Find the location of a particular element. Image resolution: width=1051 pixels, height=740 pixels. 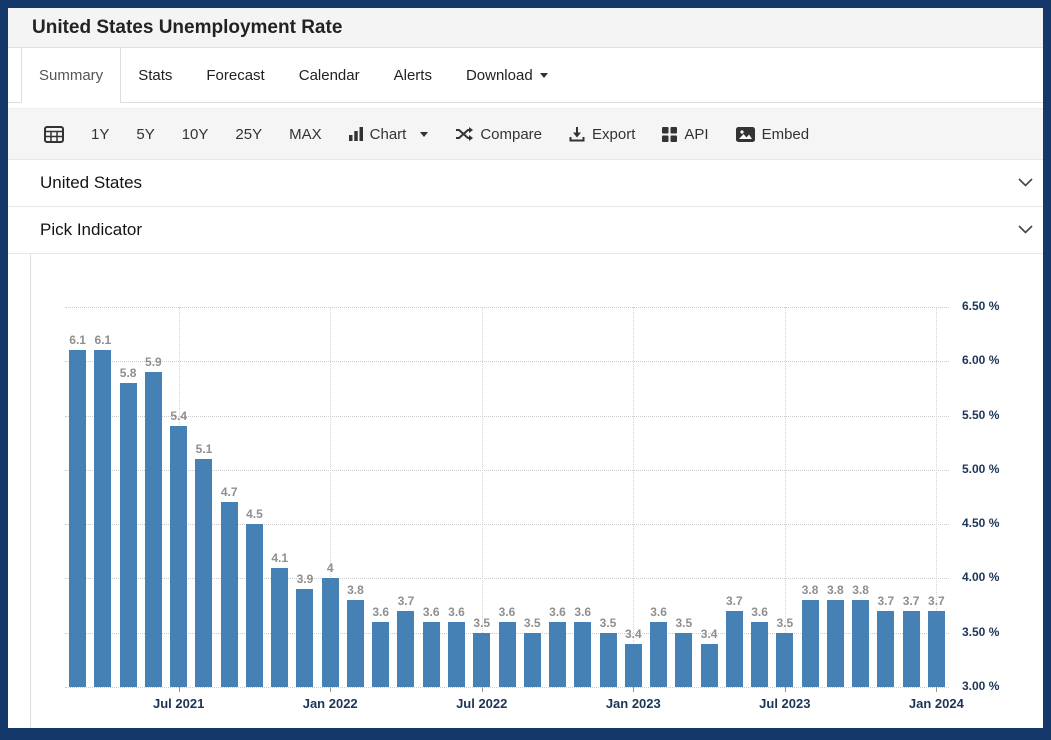

tab-stats: Stats is located at coordinates (155, 75).